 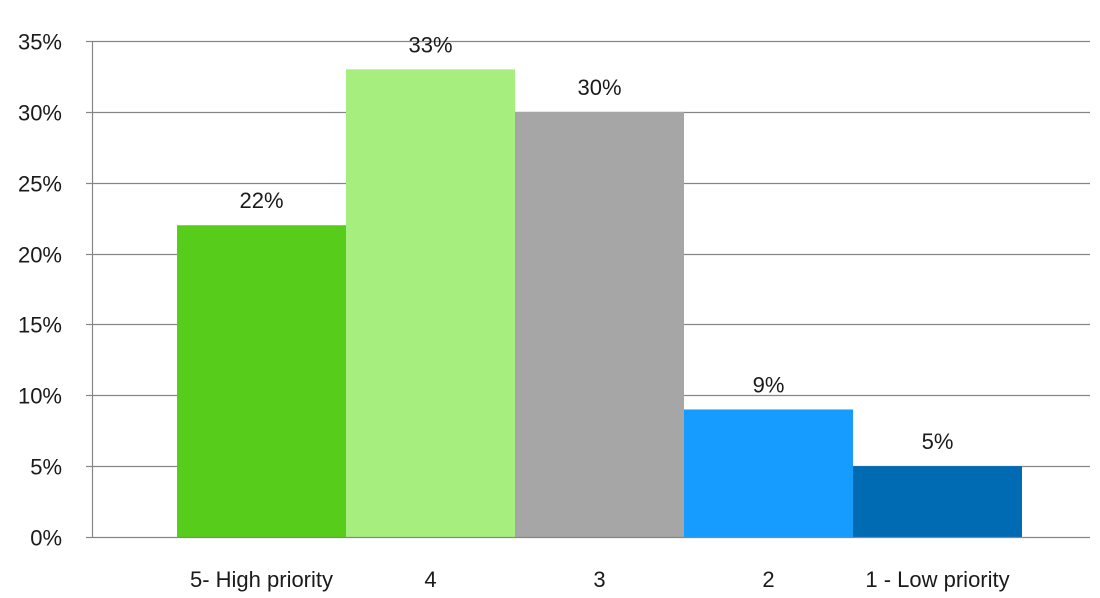 I want to click on data-label: 33%, so click(x=430, y=44).